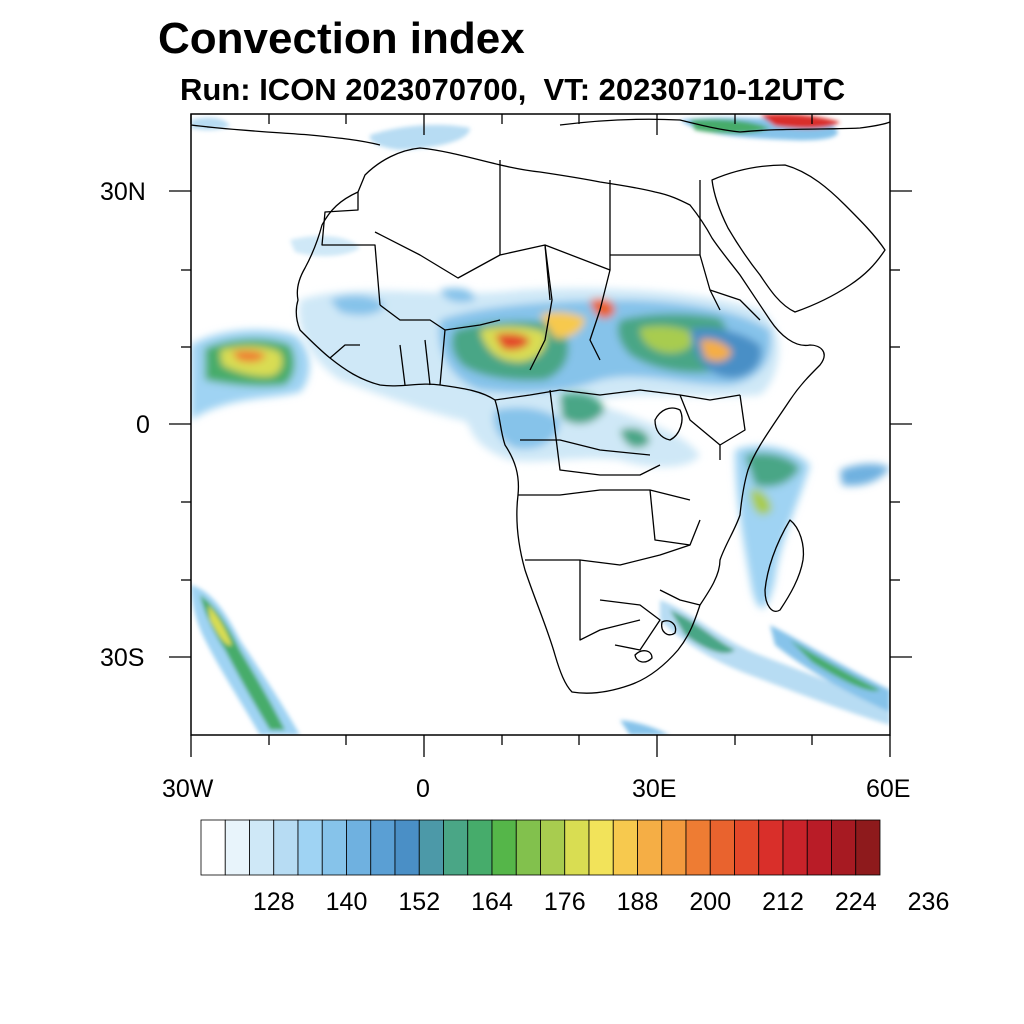  I want to click on x-tick-label: 30E, so click(654, 789).